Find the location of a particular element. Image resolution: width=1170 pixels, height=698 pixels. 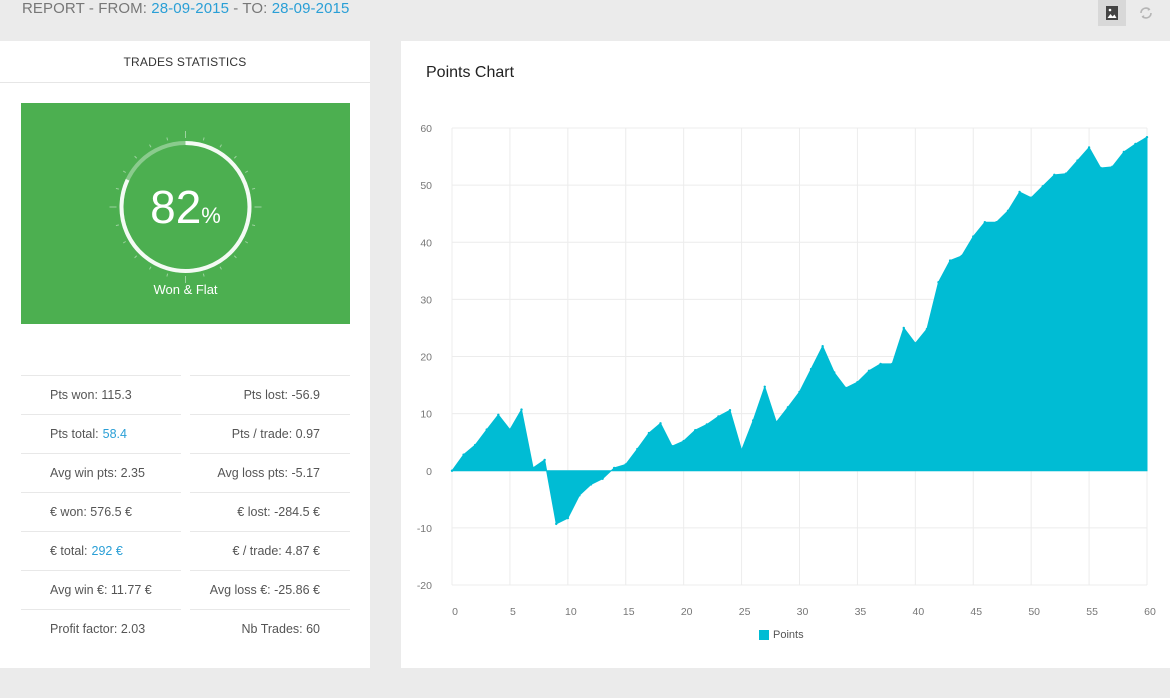

y-tick-label: -20 is located at coordinates (424, 586).